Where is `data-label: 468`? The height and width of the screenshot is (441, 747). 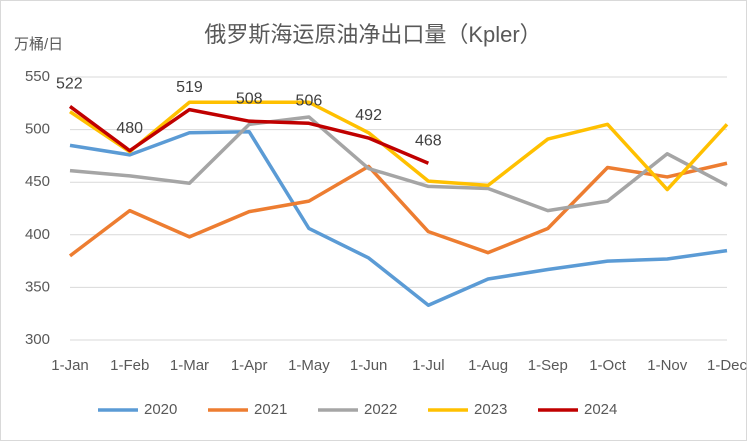
data-label: 468 is located at coordinates (428, 140).